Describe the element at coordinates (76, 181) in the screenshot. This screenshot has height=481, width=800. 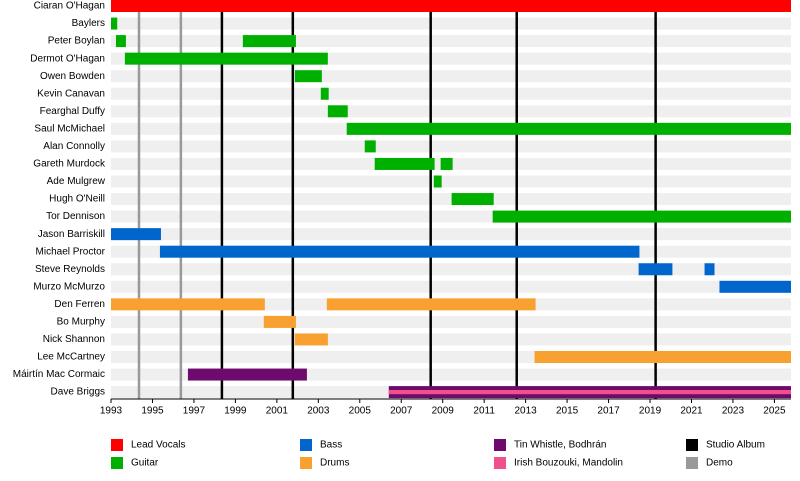
I see `member-label: Ade Mulgrew` at that location.